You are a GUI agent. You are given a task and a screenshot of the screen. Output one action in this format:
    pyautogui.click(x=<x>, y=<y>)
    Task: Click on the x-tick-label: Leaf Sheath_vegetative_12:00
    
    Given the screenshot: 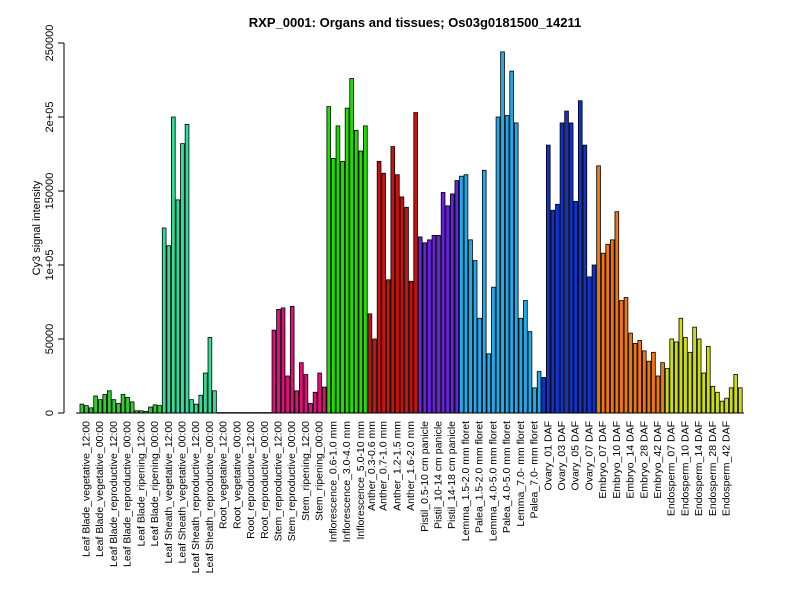 What is the action you would take?
    pyautogui.click(x=169, y=492)
    